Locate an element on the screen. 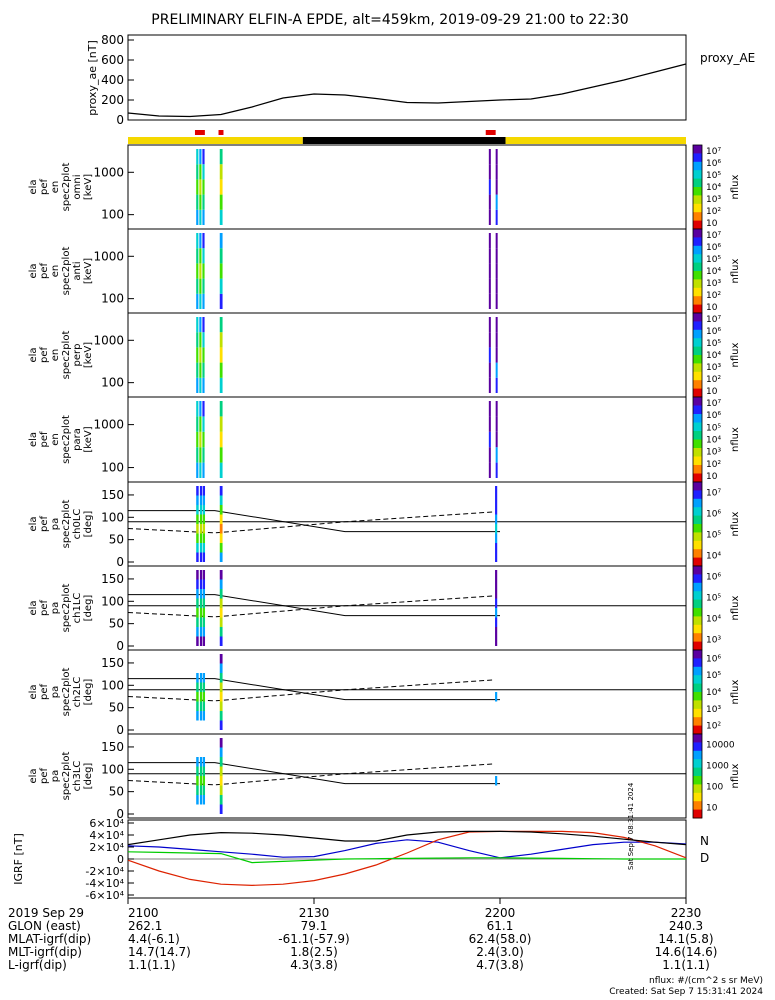  igrf-ytick-label: 0 is located at coordinates (120, 859).